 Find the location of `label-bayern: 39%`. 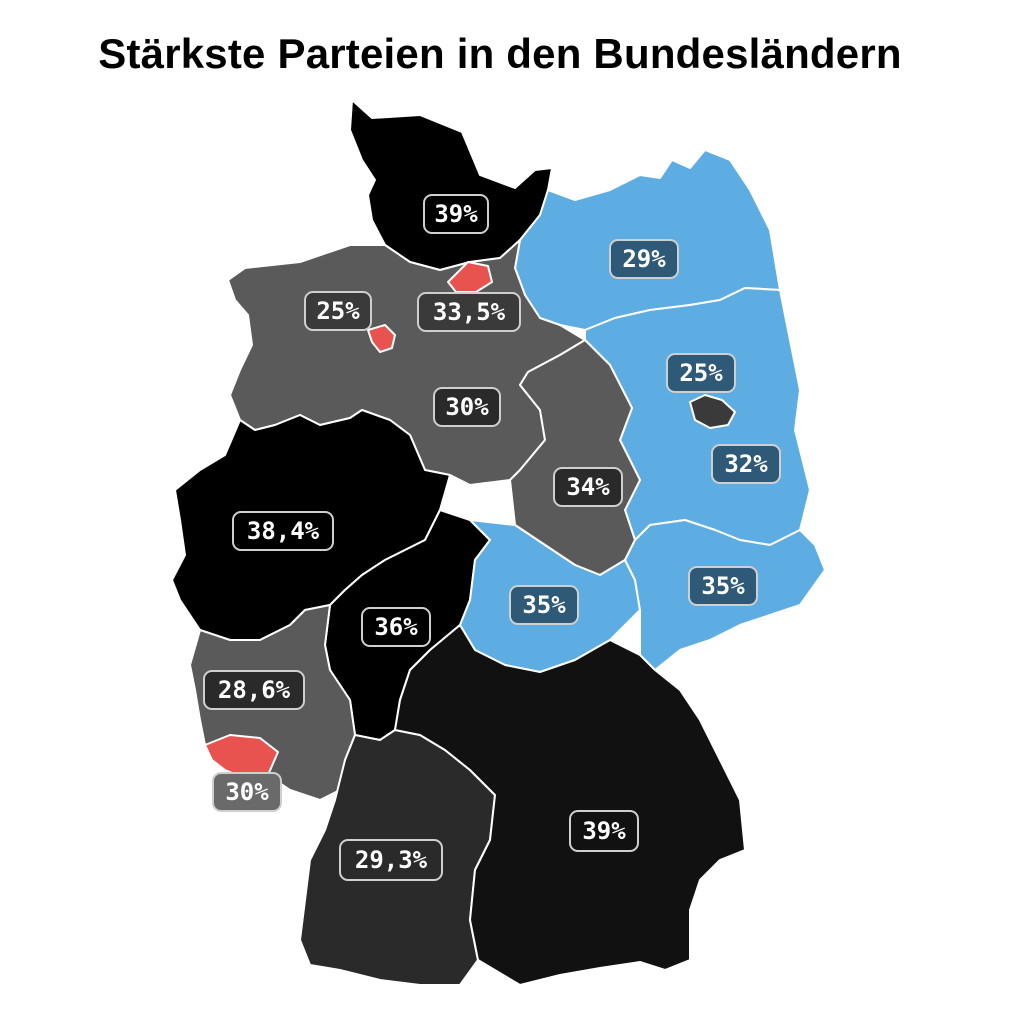

label-bayern: 39% is located at coordinates (604, 831).